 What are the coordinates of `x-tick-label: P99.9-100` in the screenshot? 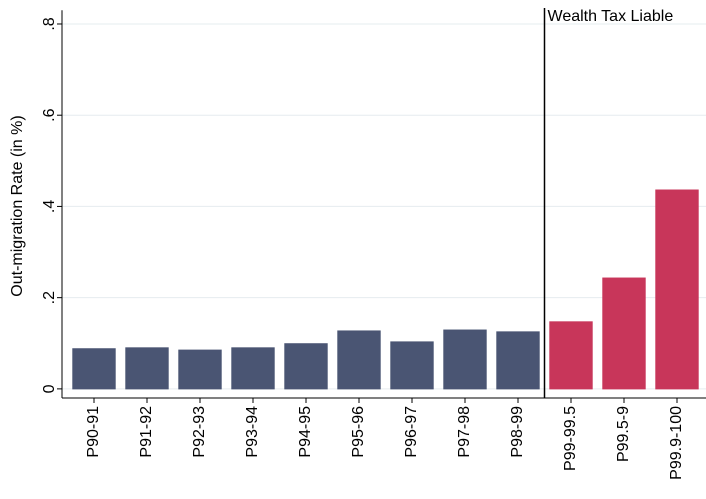 It's located at (676, 443).